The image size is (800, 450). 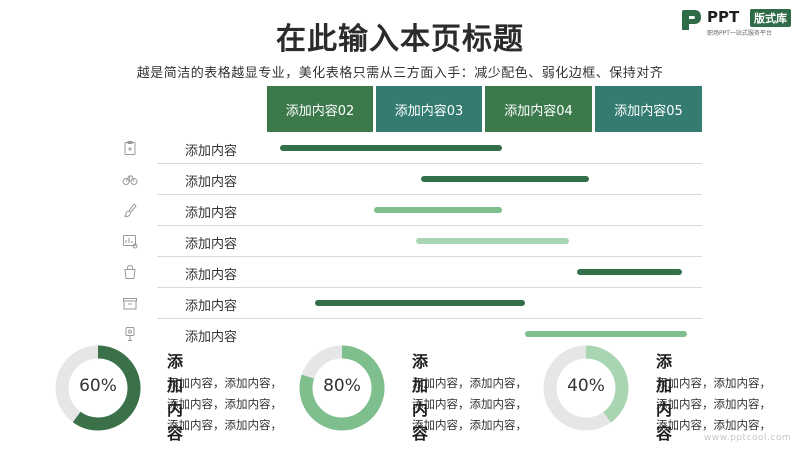 What do you see at coordinates (342, 386) in the screenshot?
I see `percent-label: 80%` at bounding box center [342, 386].